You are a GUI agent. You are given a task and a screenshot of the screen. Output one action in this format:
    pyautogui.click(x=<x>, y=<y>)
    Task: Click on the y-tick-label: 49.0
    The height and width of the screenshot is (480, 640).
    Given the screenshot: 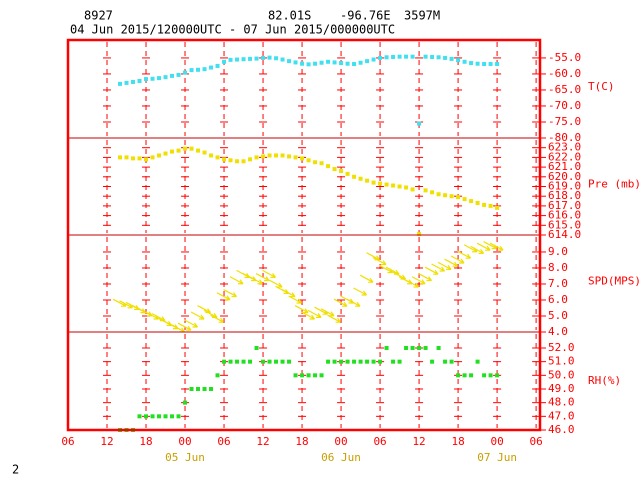 What is the action you would take?
    pyautogui.click(x=561, y=388)
    